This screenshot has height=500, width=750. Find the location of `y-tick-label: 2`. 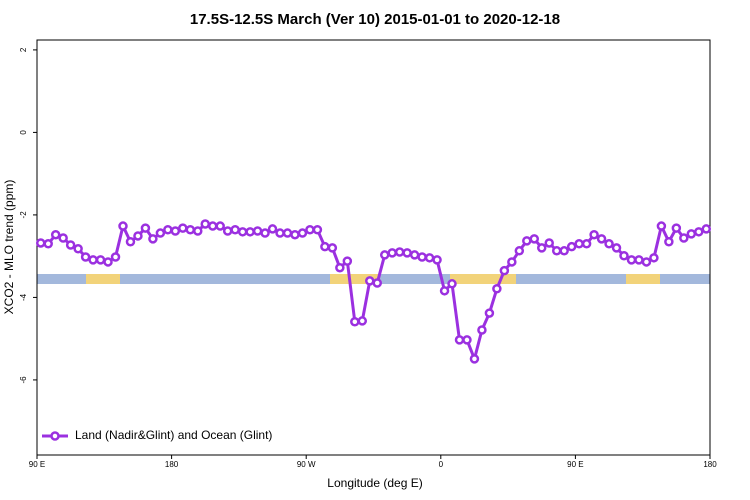

y-tick-label: 2 is located at coordinates (23, 49).